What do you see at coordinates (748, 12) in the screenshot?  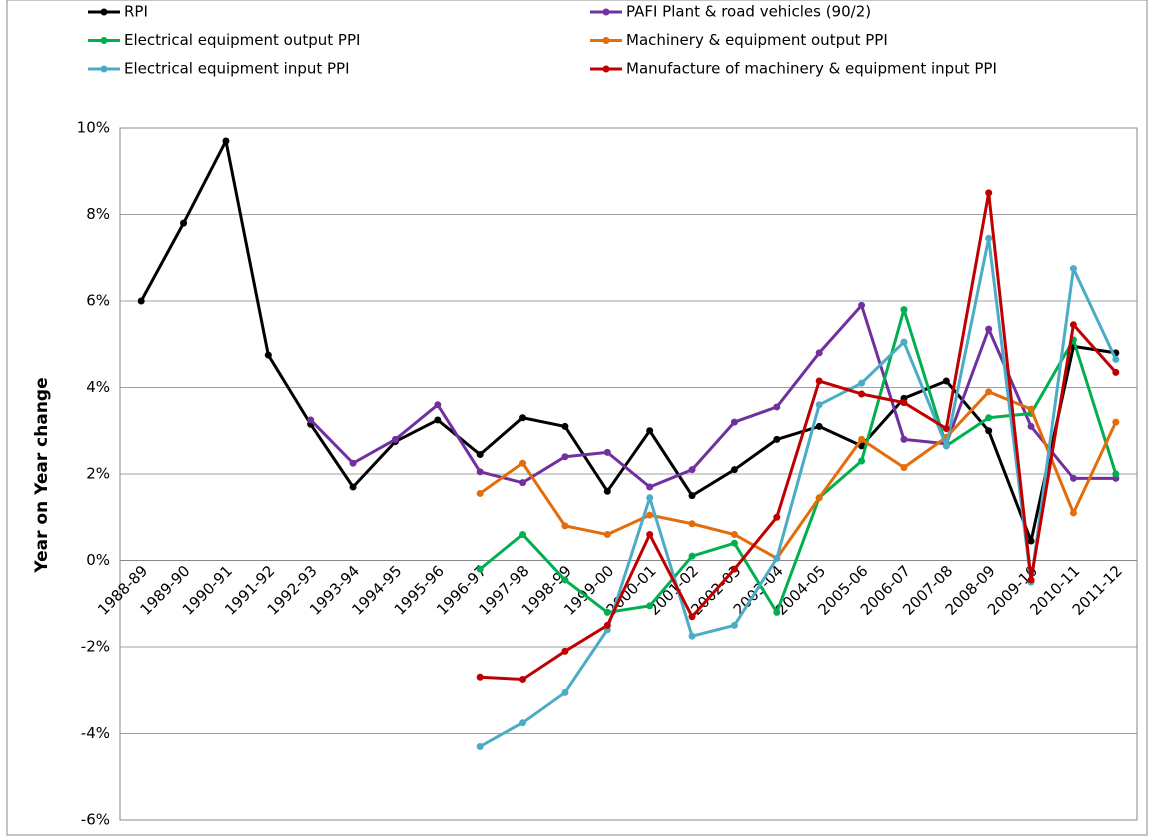 I see `legend-label: PAFI Plant & road vehicles (90/2)` at bounding box center [748, 12].